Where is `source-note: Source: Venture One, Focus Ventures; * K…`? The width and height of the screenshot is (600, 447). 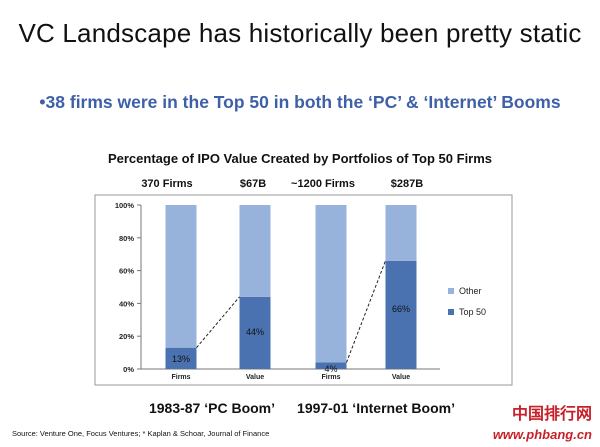
source-note: Source: Venture One, Focus Ventures; * K… is located at coordinates (141, 433).